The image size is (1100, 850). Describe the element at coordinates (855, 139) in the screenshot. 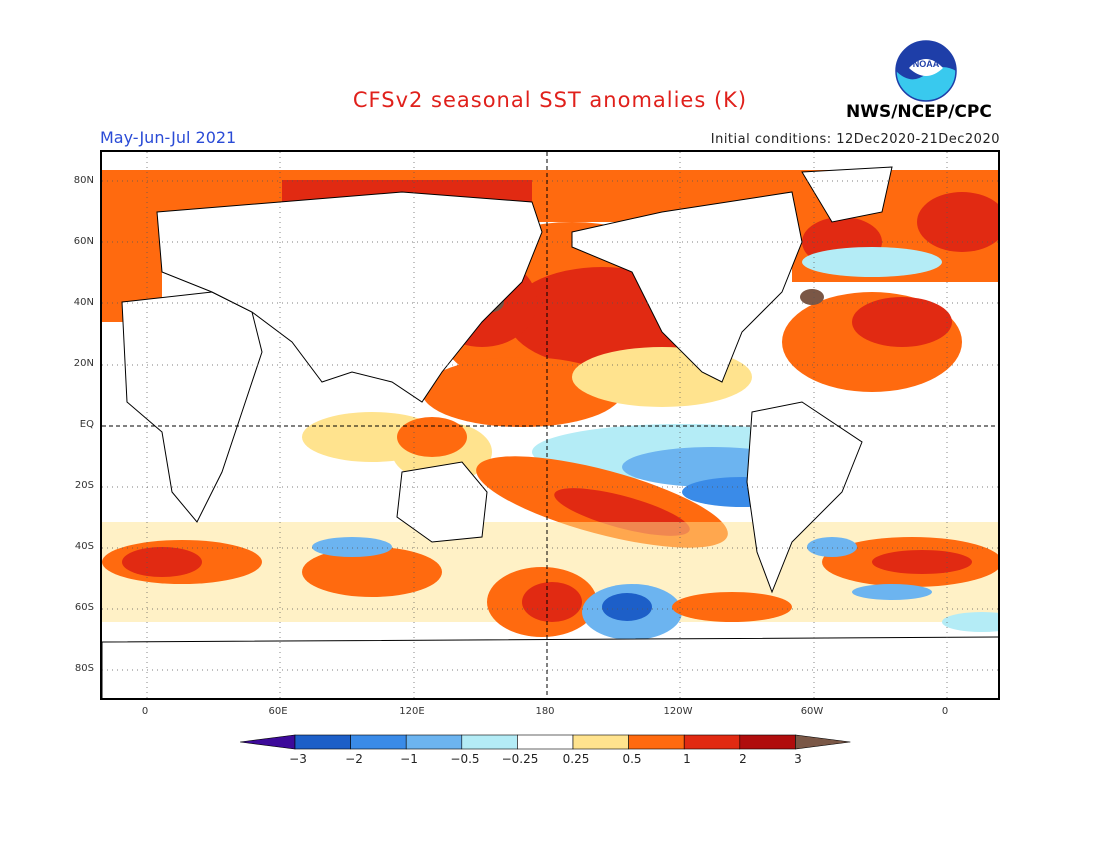

I see `initial-conditions: Initial conditions: 12Dec2020-21Dec2020` at that location.